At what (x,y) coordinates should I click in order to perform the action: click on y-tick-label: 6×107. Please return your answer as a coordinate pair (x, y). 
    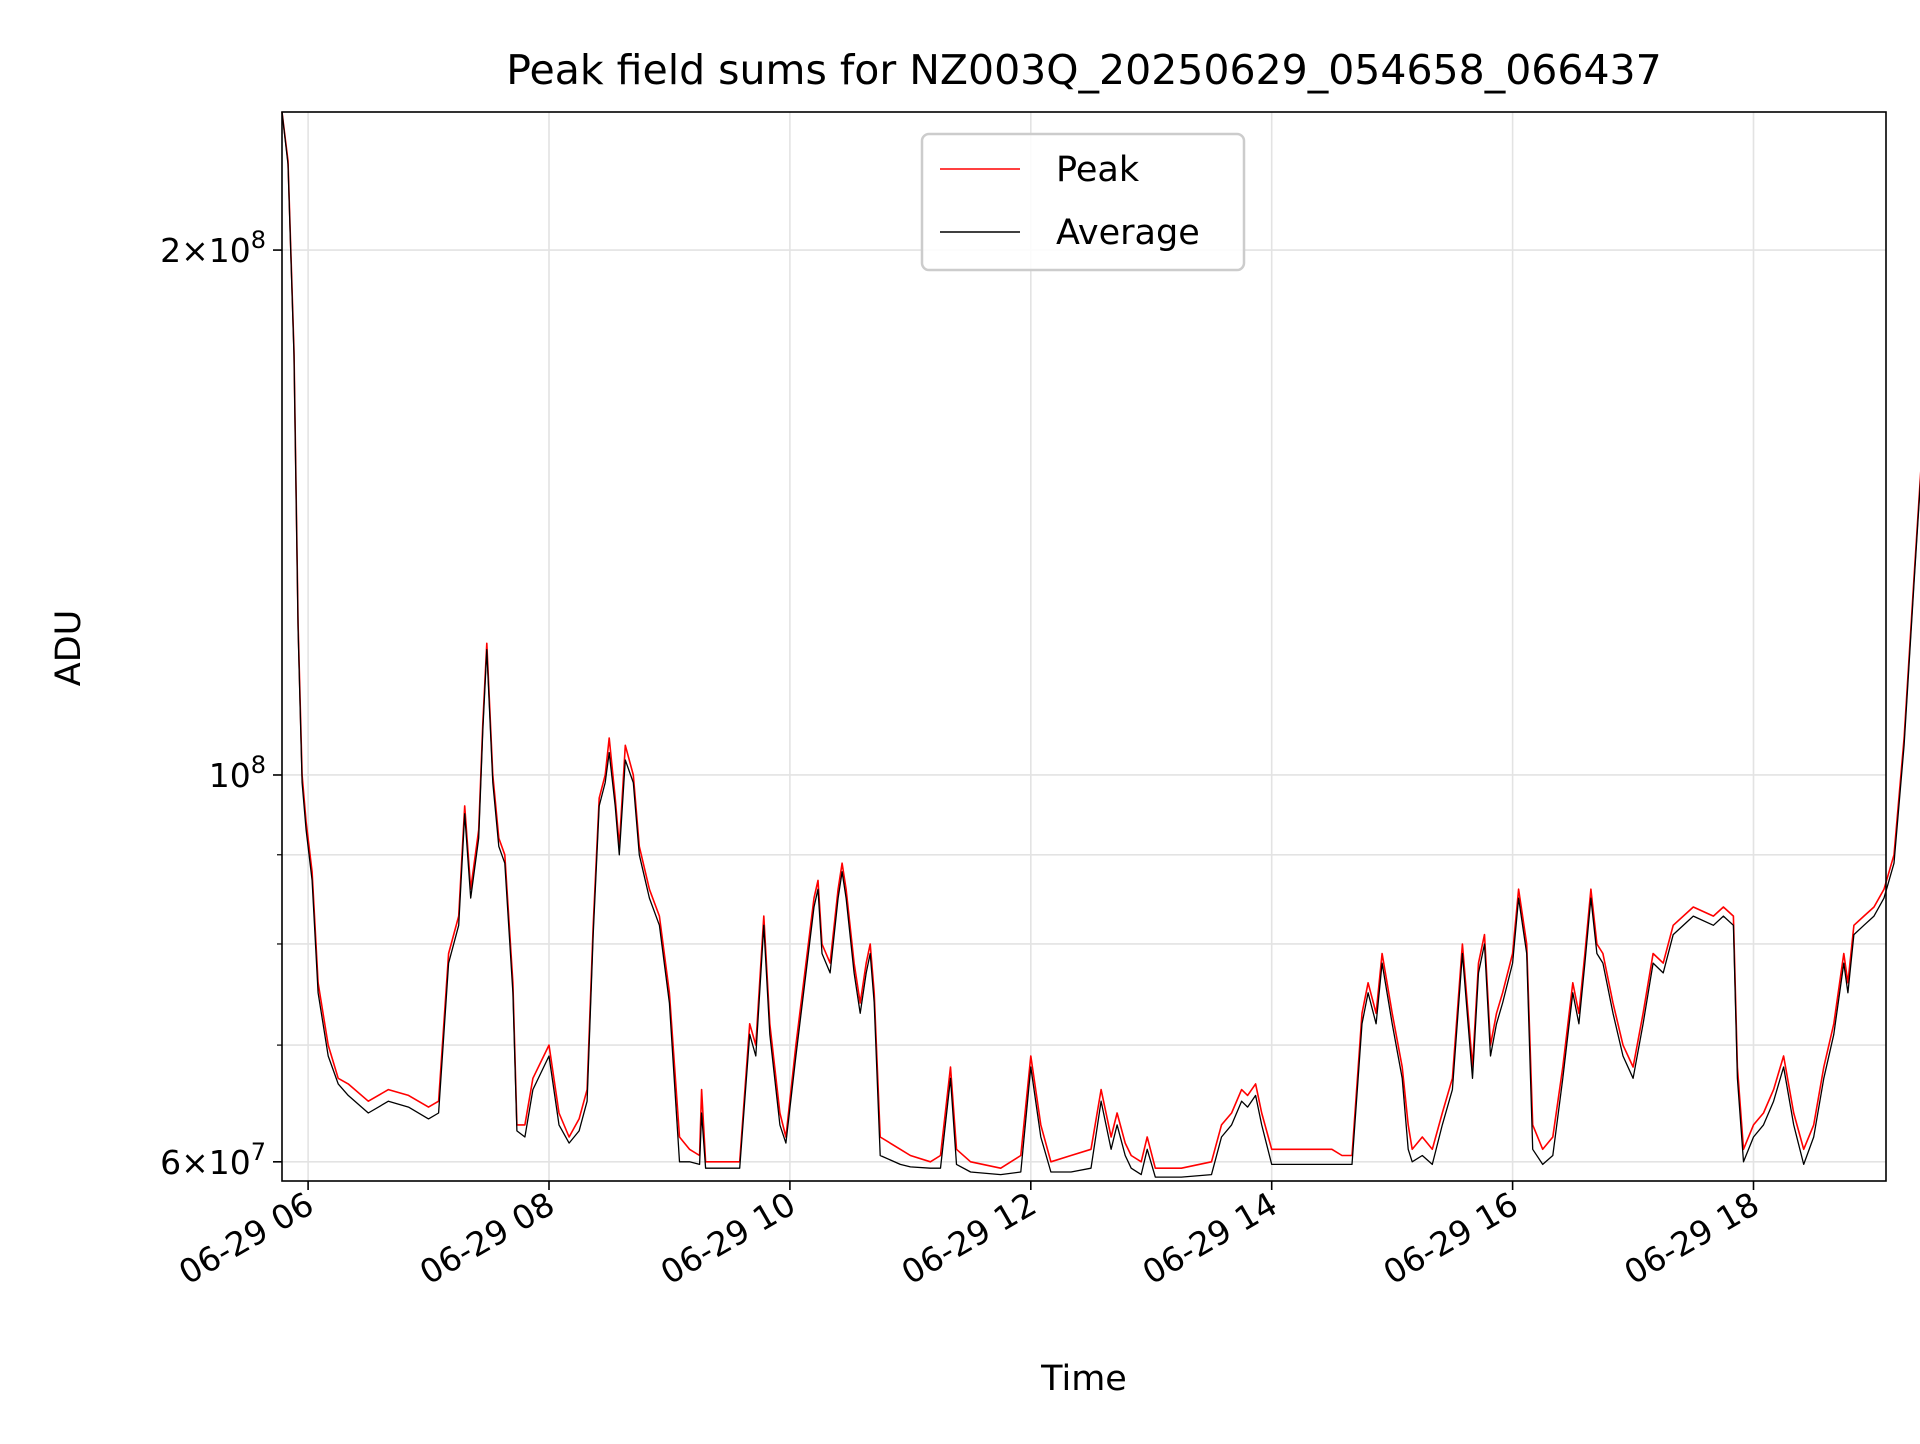
    Looking at the image, I should click on (213, 1160).